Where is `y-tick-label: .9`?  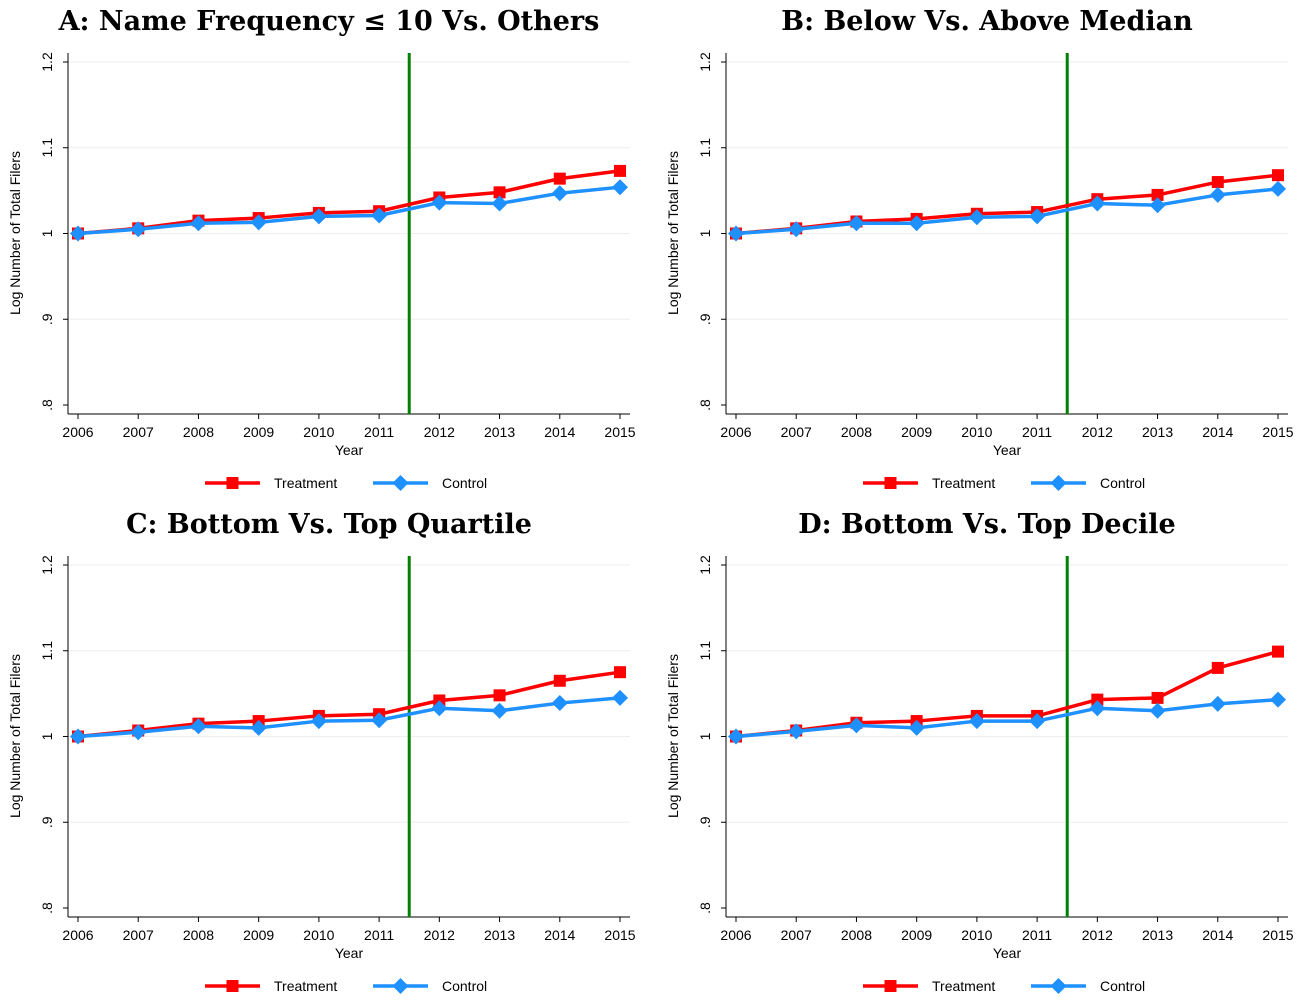 y-tick-label: .9 is located at coordinates (47, 319).